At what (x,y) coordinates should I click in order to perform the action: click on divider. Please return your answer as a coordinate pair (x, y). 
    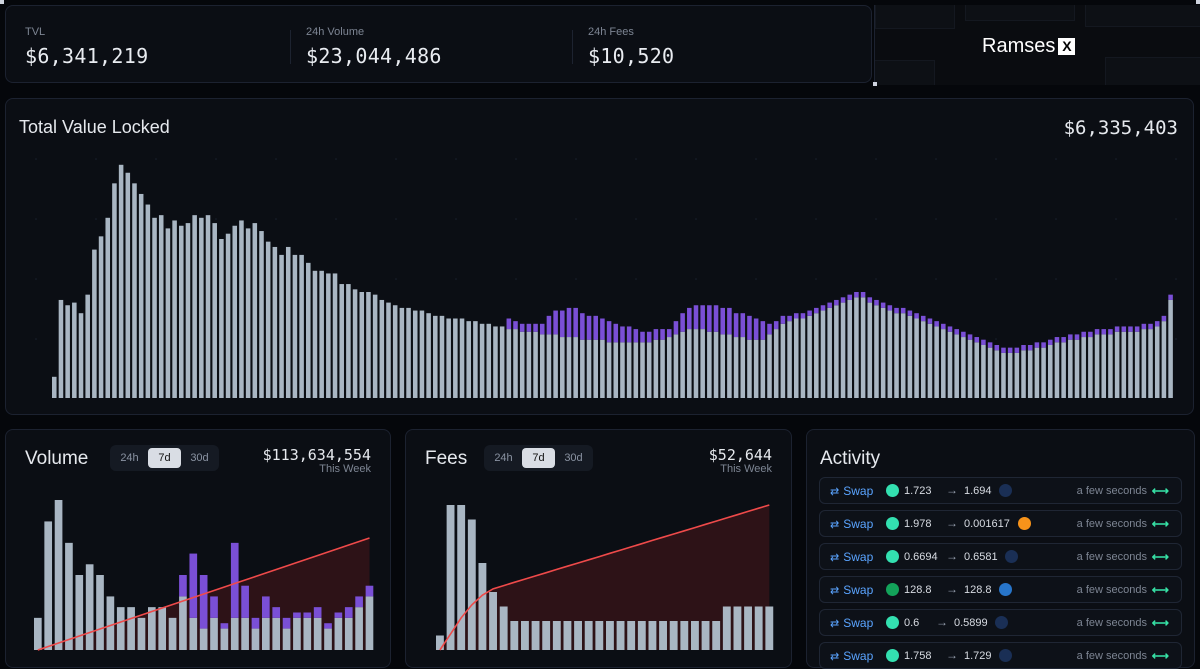
    Looking at the image, I should click on (290, 47).